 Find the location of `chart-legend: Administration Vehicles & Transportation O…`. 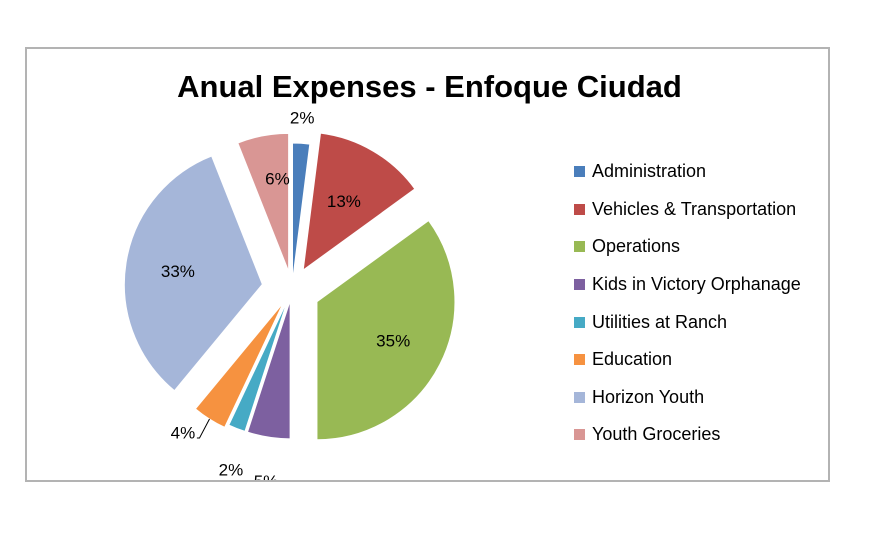

chart-legend: Administration Vehicles & Transportation O… is located at coordinates (687, 303).